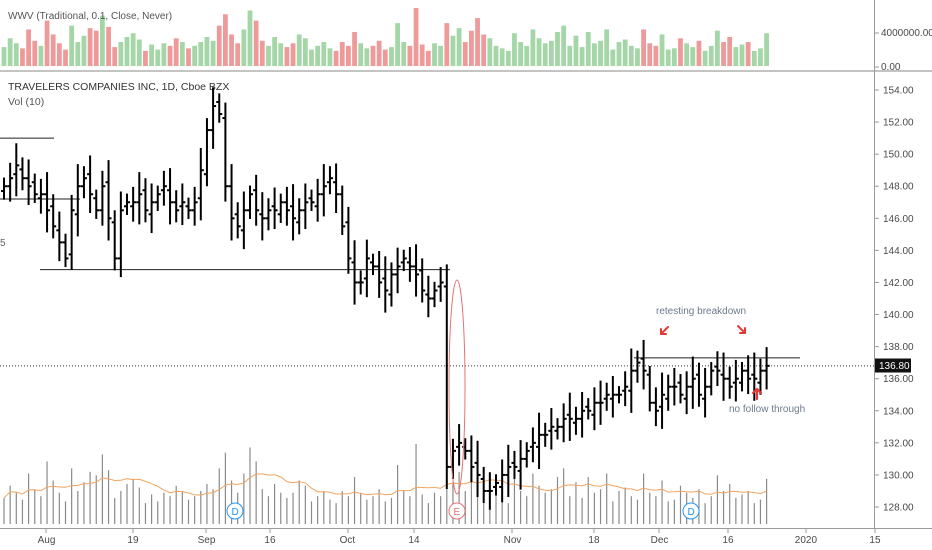  What do you see at coordinates (898, 155) in the screenshot?
I see `price-tick-label: 150.00` at bounding box center [898, 155].